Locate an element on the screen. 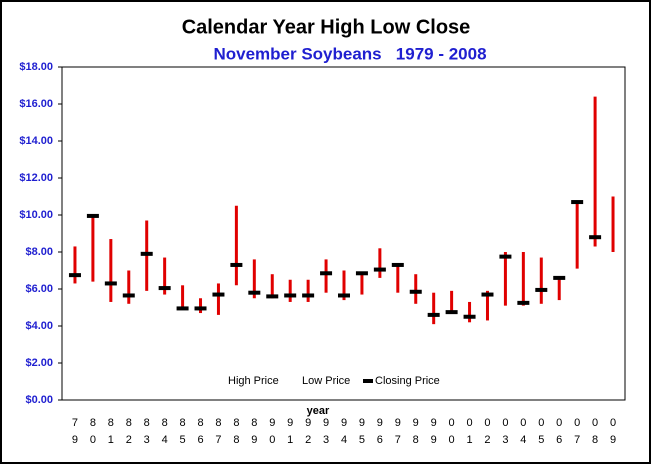 Image resolution: width=652 pixels, height=465 pixels. legend-label: Low Price is located at coordinates (326, 381).